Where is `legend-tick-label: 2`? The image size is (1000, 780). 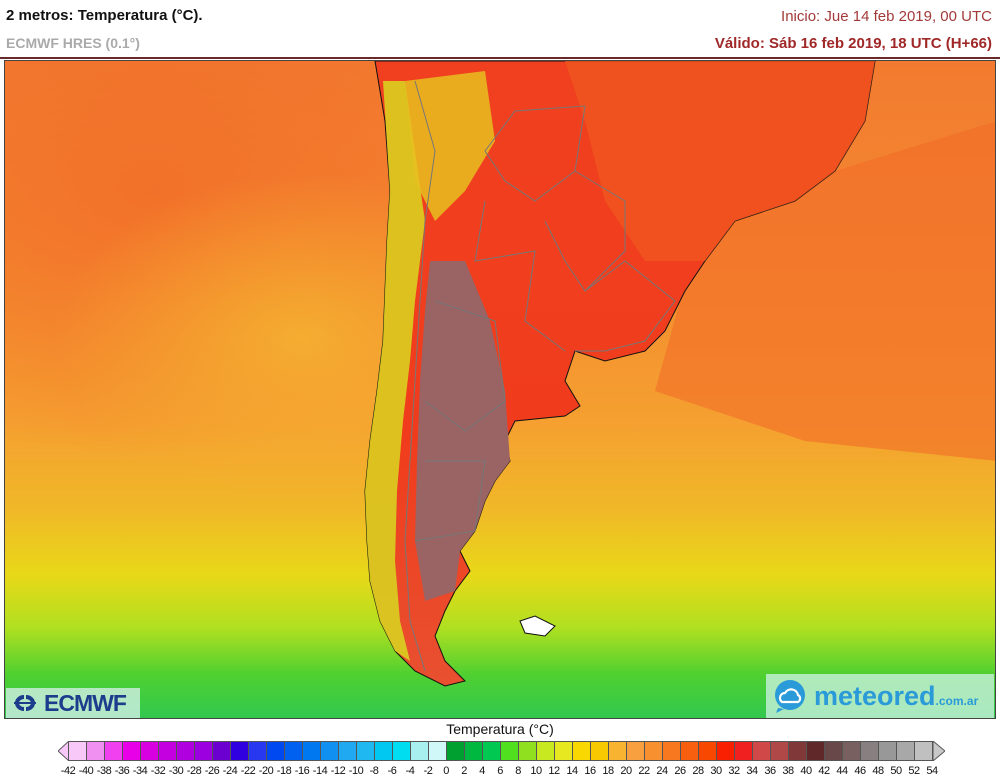 legend-tick-label: 2 is located at coordinates (464, 771).